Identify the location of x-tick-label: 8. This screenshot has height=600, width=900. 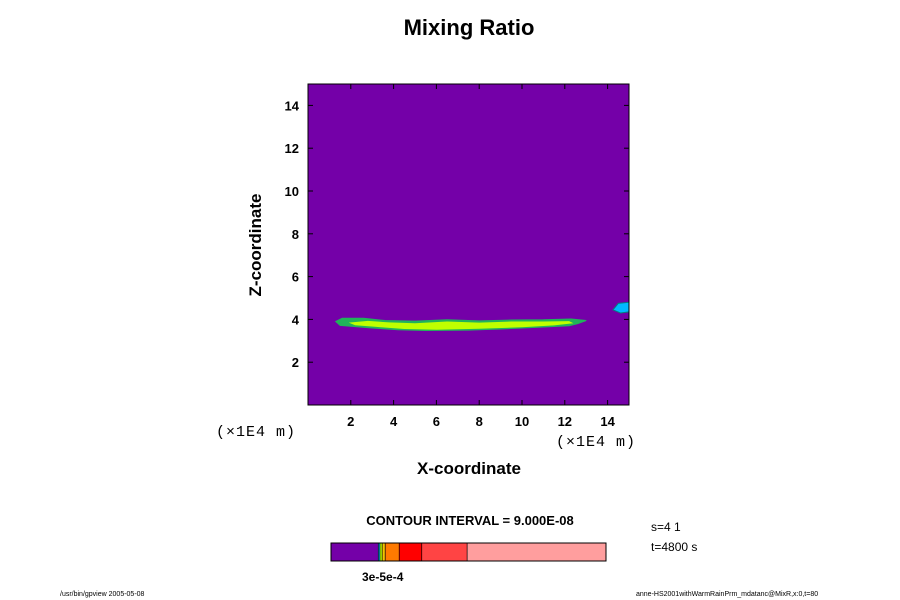
(479, 421).